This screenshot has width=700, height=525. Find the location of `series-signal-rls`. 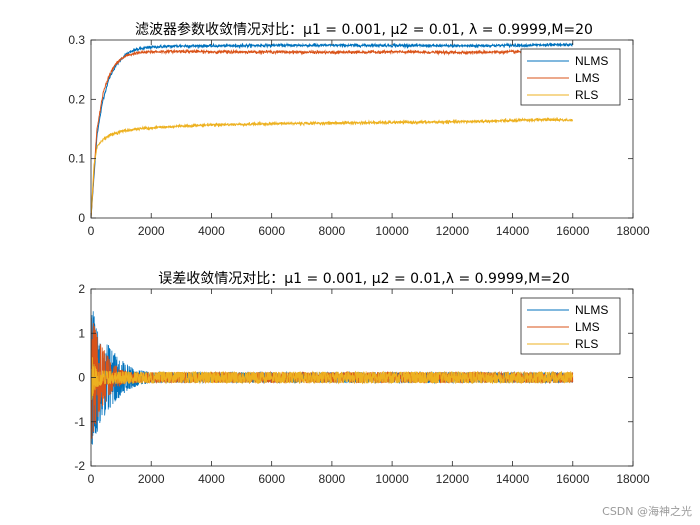

series-signal-rls is located at coordinates (332, 375).